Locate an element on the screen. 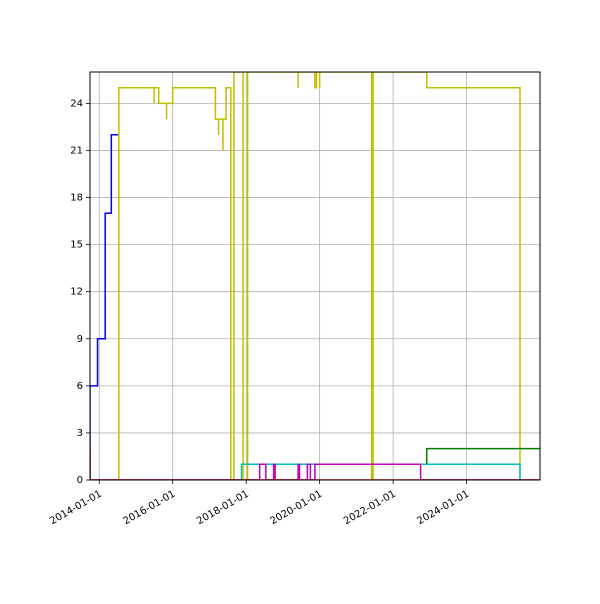 This screenshot has width=600, height=604. y-tick-label: 12 is located at coordinates (76, 292).